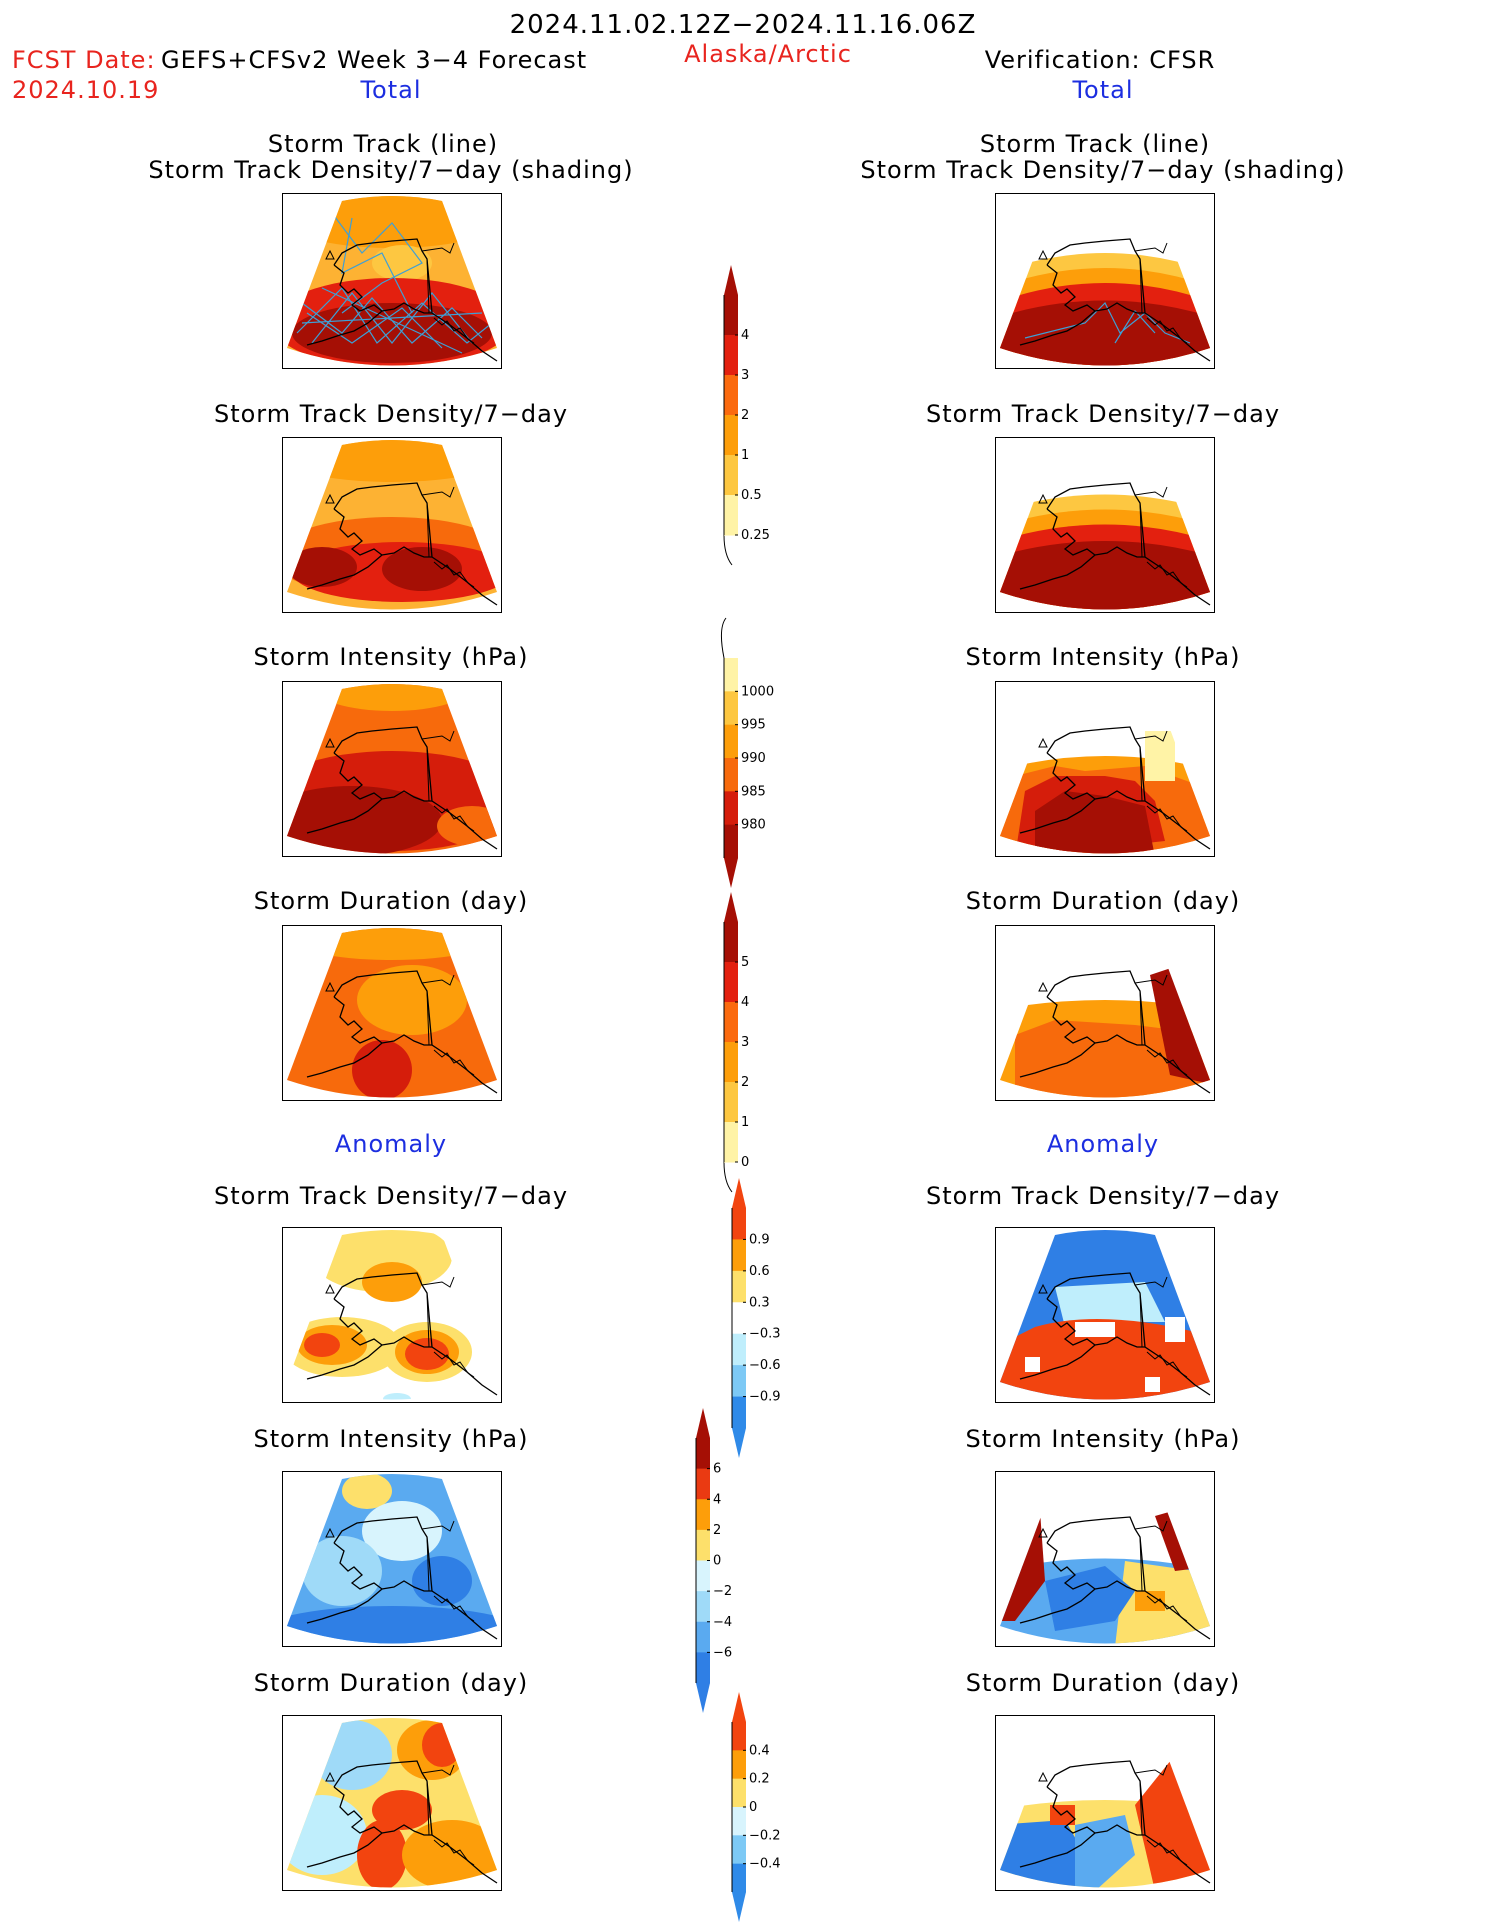 The image size is (1487, 1925). What do you see at coordinates (745, 375) in the screenshot?
I see `density-total-label: 3` at bounding box center [745, 375].